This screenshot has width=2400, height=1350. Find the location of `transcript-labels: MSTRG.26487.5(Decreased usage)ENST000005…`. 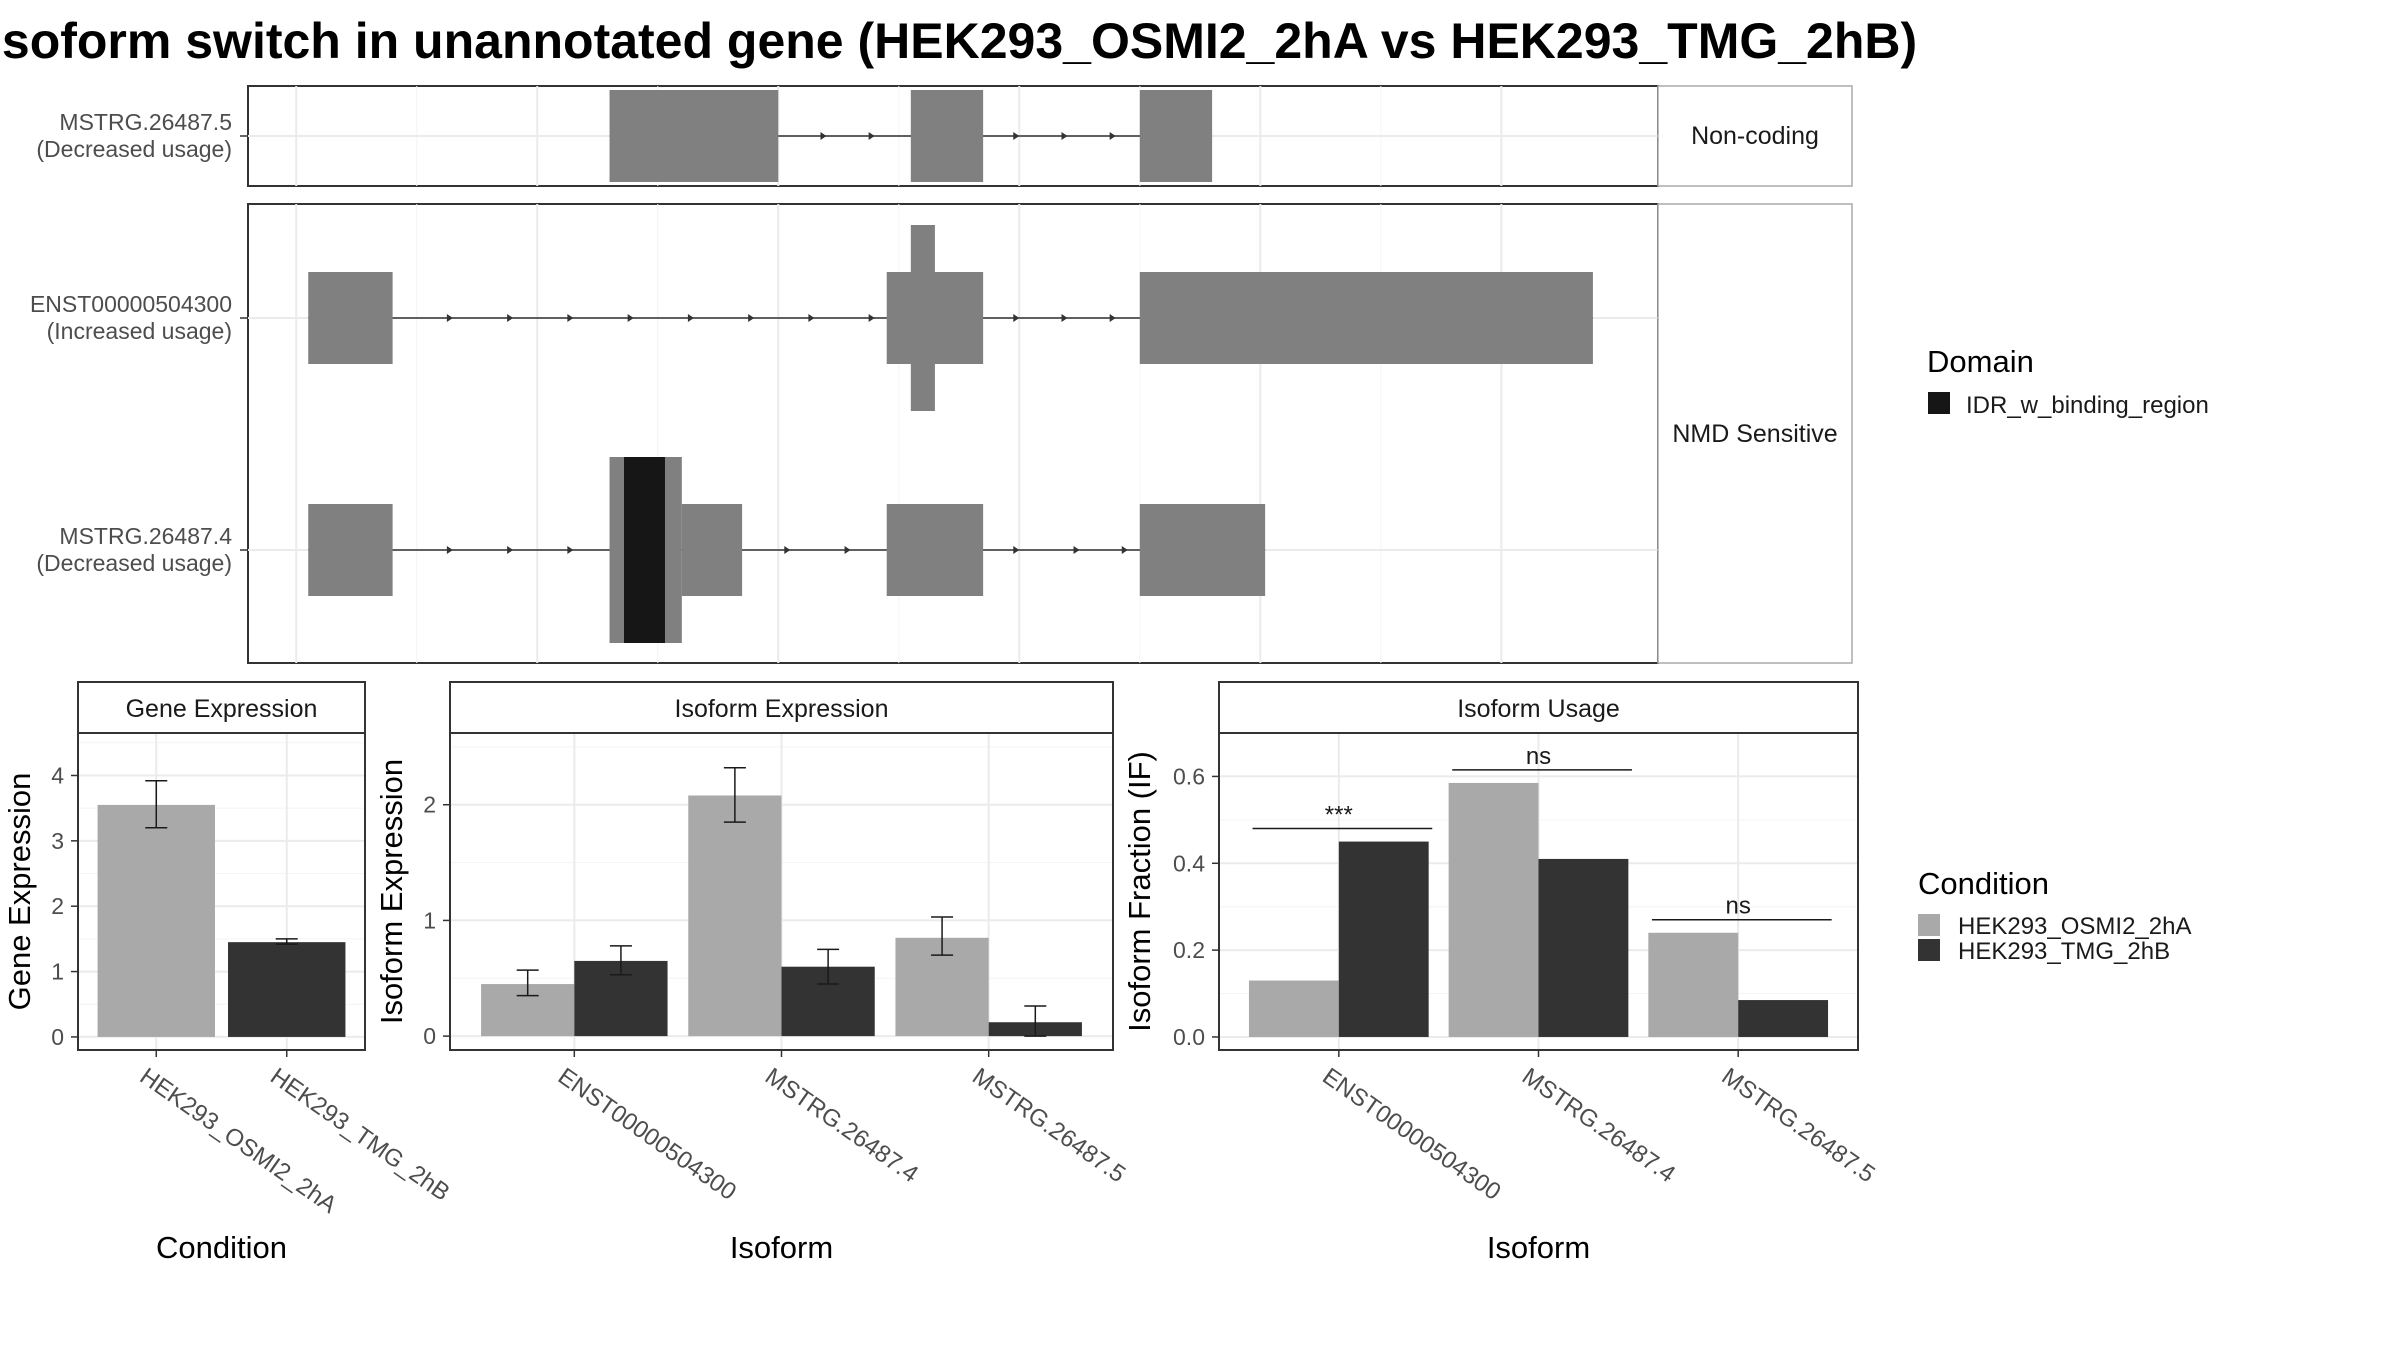

transcript-labels: MSTRG.26487.5(Decreased usage)ENST000005… is located at coordinates (131, 342).